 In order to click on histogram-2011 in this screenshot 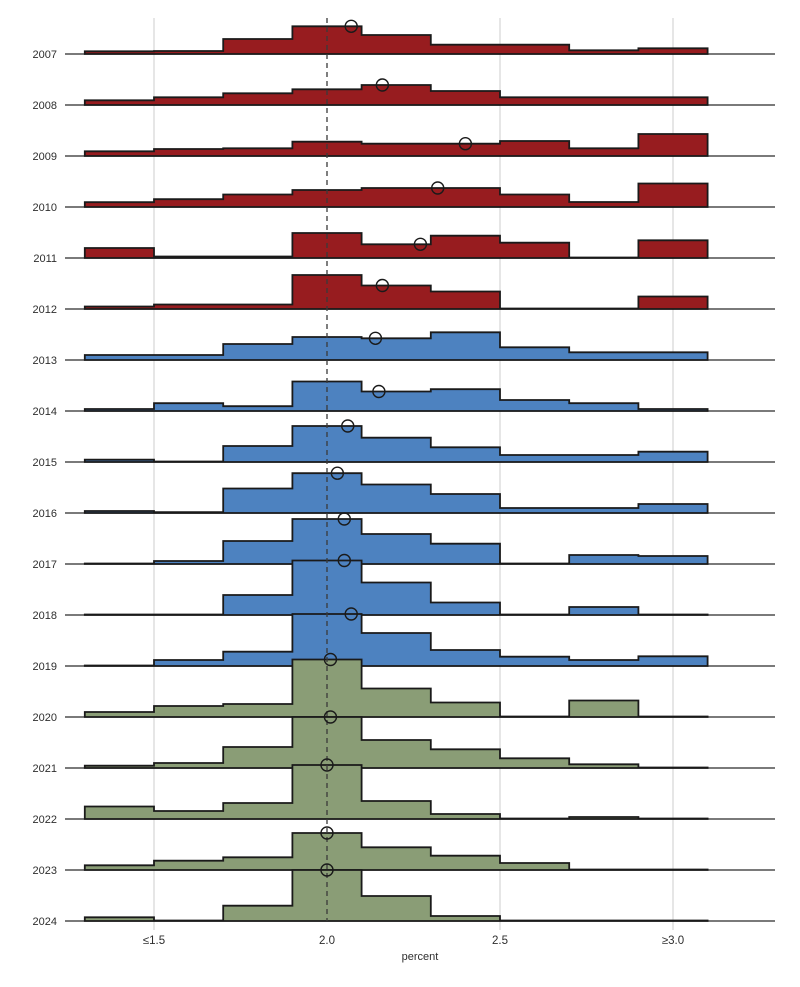, I will do `click(396, 245)`.